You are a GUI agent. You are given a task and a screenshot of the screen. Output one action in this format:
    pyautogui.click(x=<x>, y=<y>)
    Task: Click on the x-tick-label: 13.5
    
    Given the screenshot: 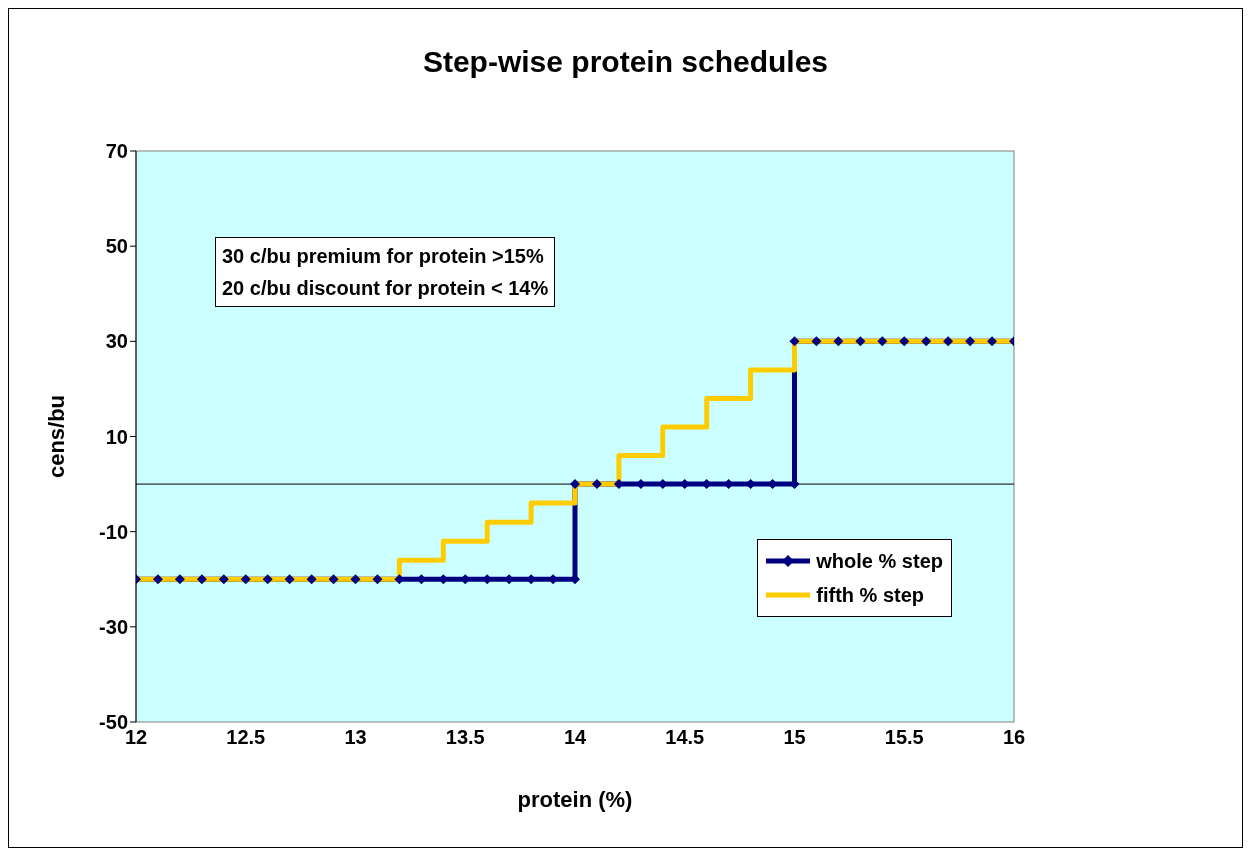 What is the action you would take?
    pyautogui.click(x=465, y=737)
    